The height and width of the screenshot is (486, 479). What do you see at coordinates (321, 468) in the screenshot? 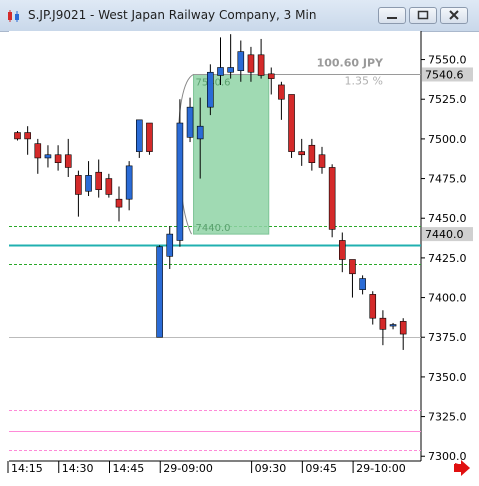
I see `time-tick-label: 09:45` at bounding box center [321, 468].